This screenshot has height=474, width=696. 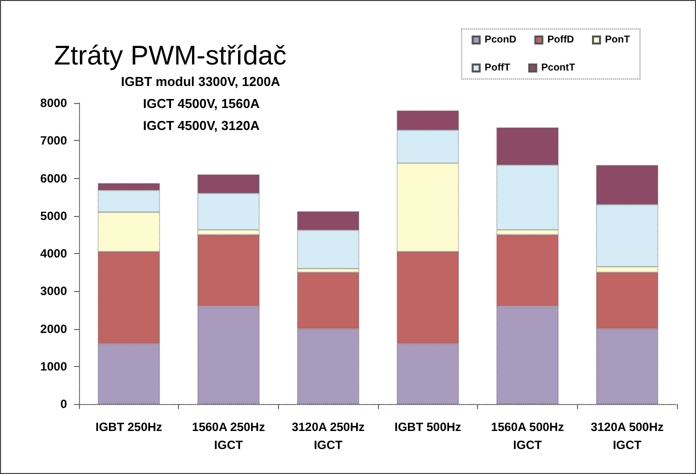 I want to click on y-tick-label: 1000, so click(x=54, y=366).